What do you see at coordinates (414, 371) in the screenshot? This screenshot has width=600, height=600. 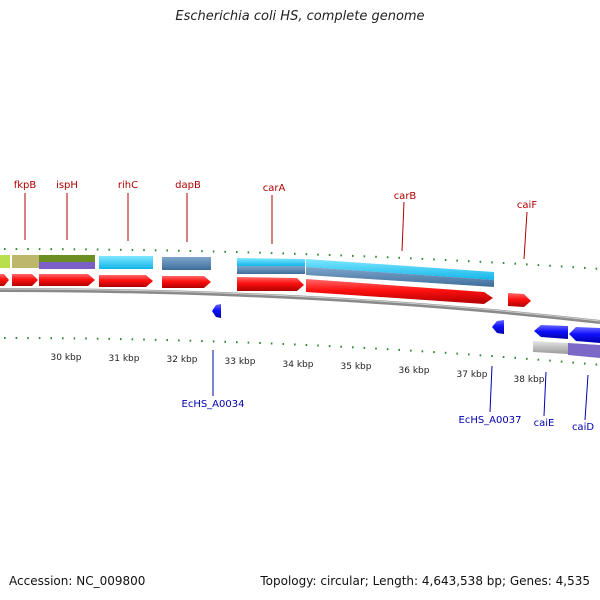 I see `ruler-label-36kbp: 36 kbp` at bounding box center [414, 371].